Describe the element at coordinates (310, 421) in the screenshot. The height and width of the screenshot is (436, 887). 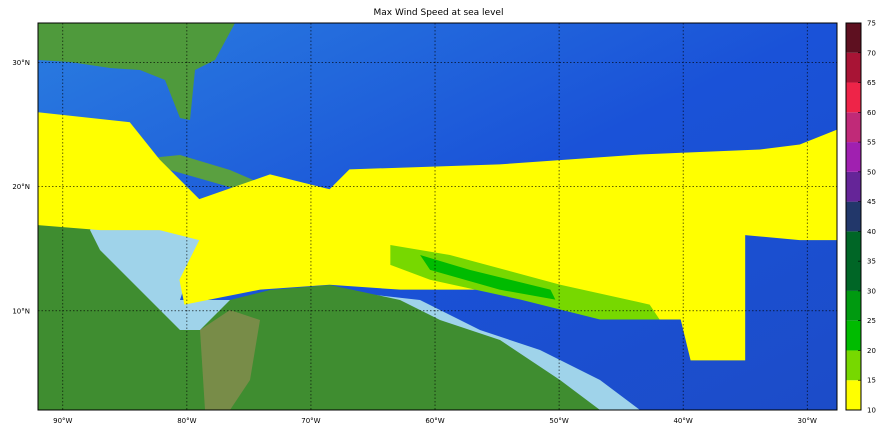
I see `lon-tick-label: 70°W` at that location.